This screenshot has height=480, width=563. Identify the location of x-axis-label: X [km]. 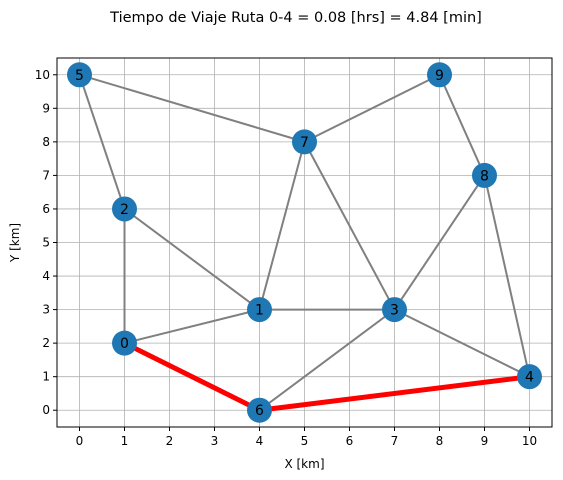
(304, 464).